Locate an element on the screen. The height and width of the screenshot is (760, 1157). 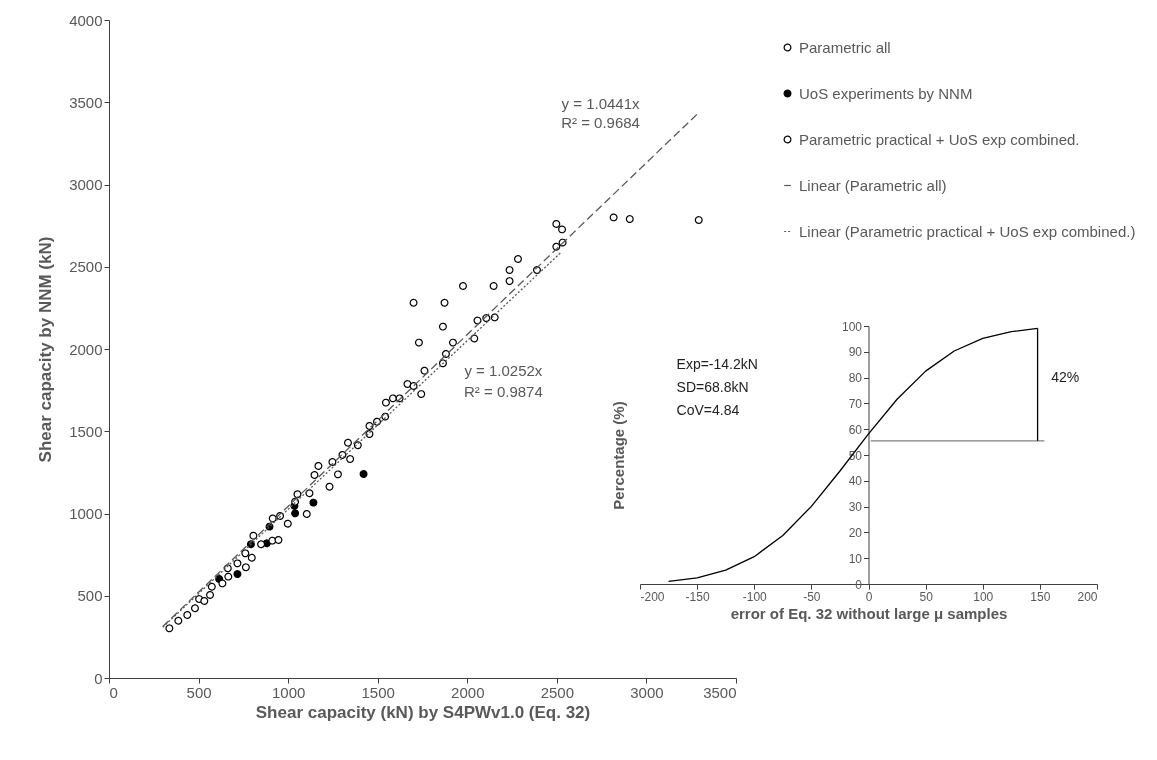
x-axis-title: Shear capacity (kN) by S4PWv1.0 (Eq. 32) is located at coordinates (423, 712).